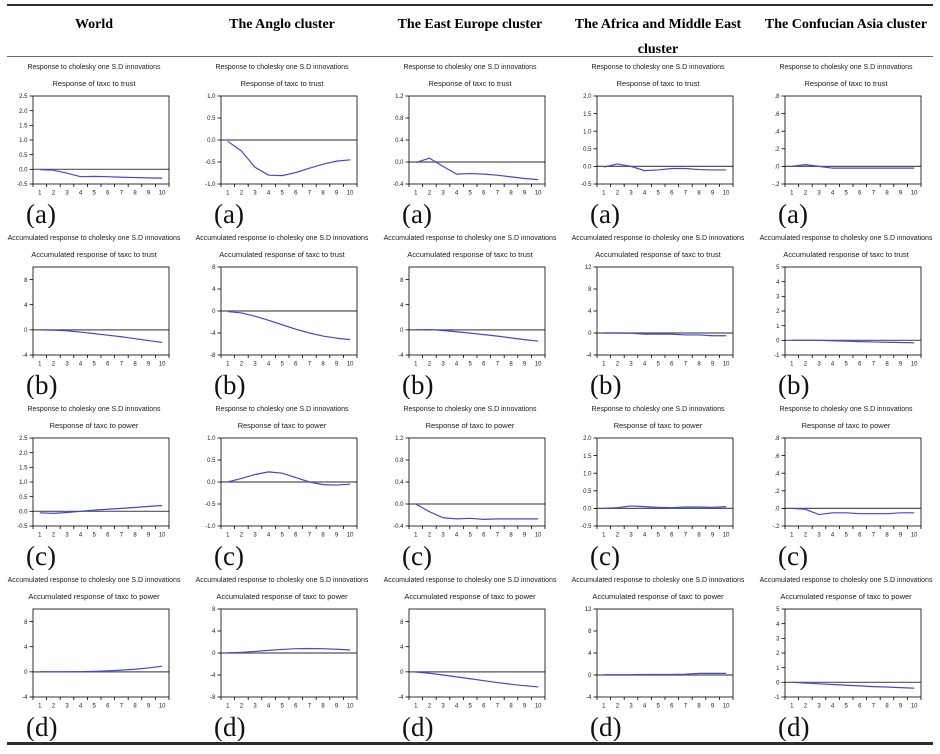  I want to click on chart-subtitle: Response of taxc to trust, so click(94, 83).